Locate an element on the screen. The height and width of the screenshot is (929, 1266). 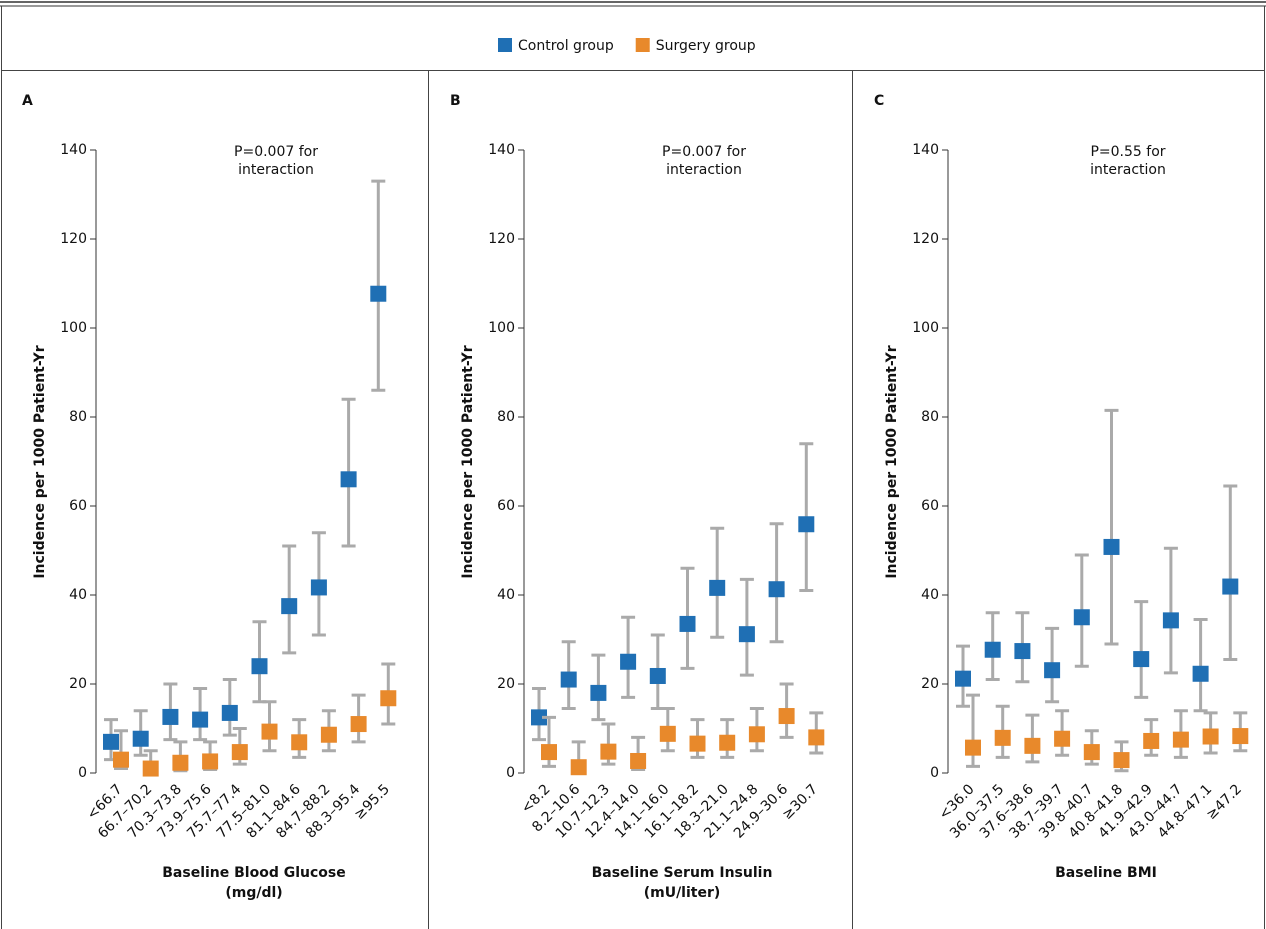
legend: Control group Surgery group is located at coordinates (627, 46).